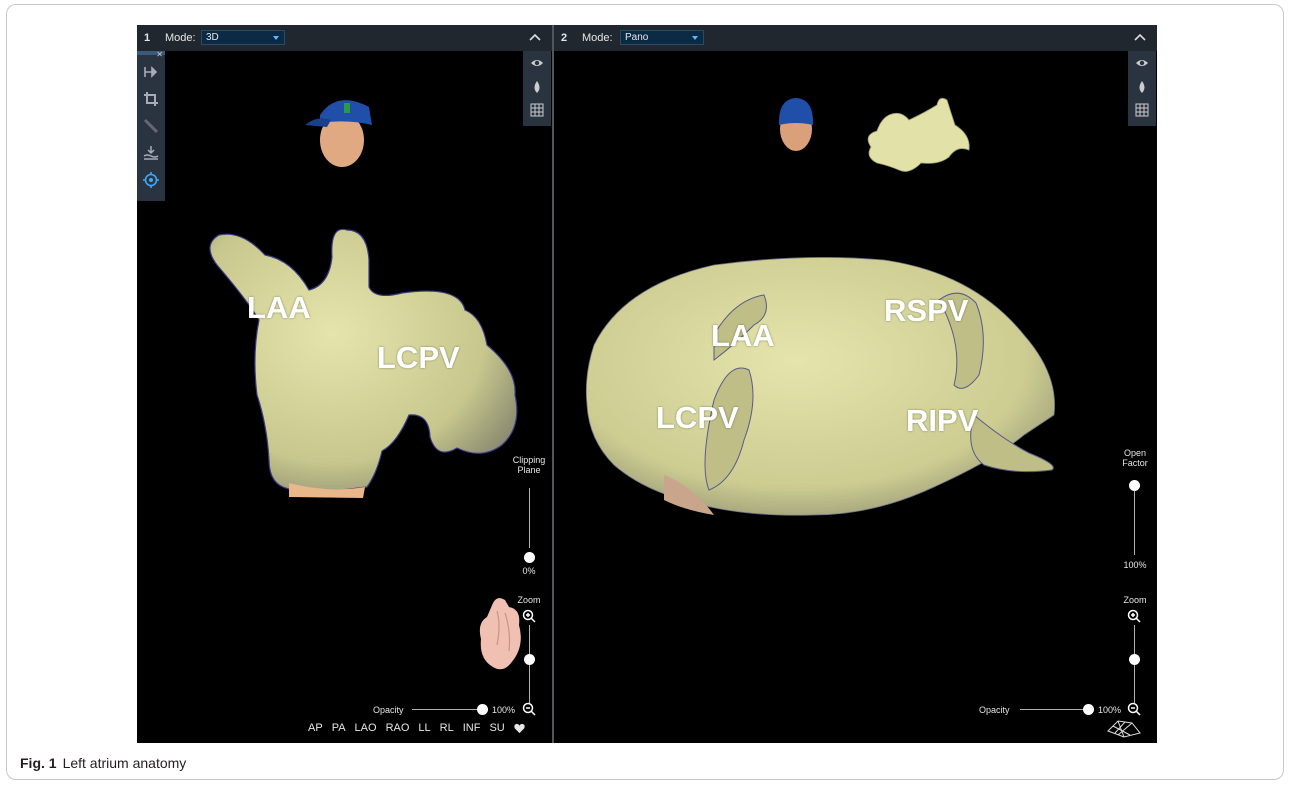  Describe the element at coordinates (315, 728) in the screenshot. I see `view-ap-button: AP` at that location.